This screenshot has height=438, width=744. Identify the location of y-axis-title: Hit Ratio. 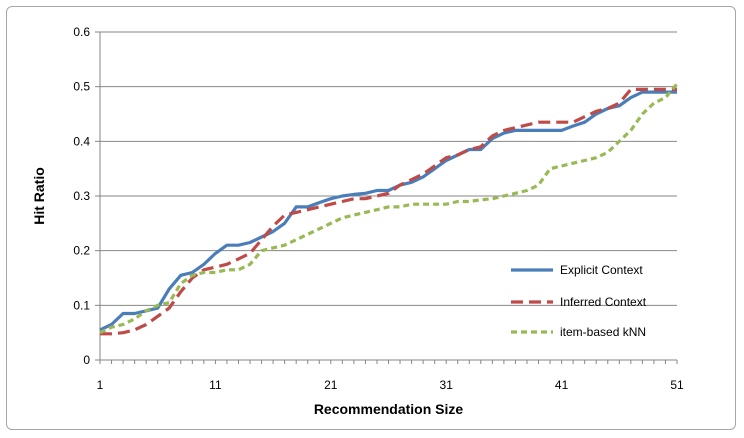
(39, 196).